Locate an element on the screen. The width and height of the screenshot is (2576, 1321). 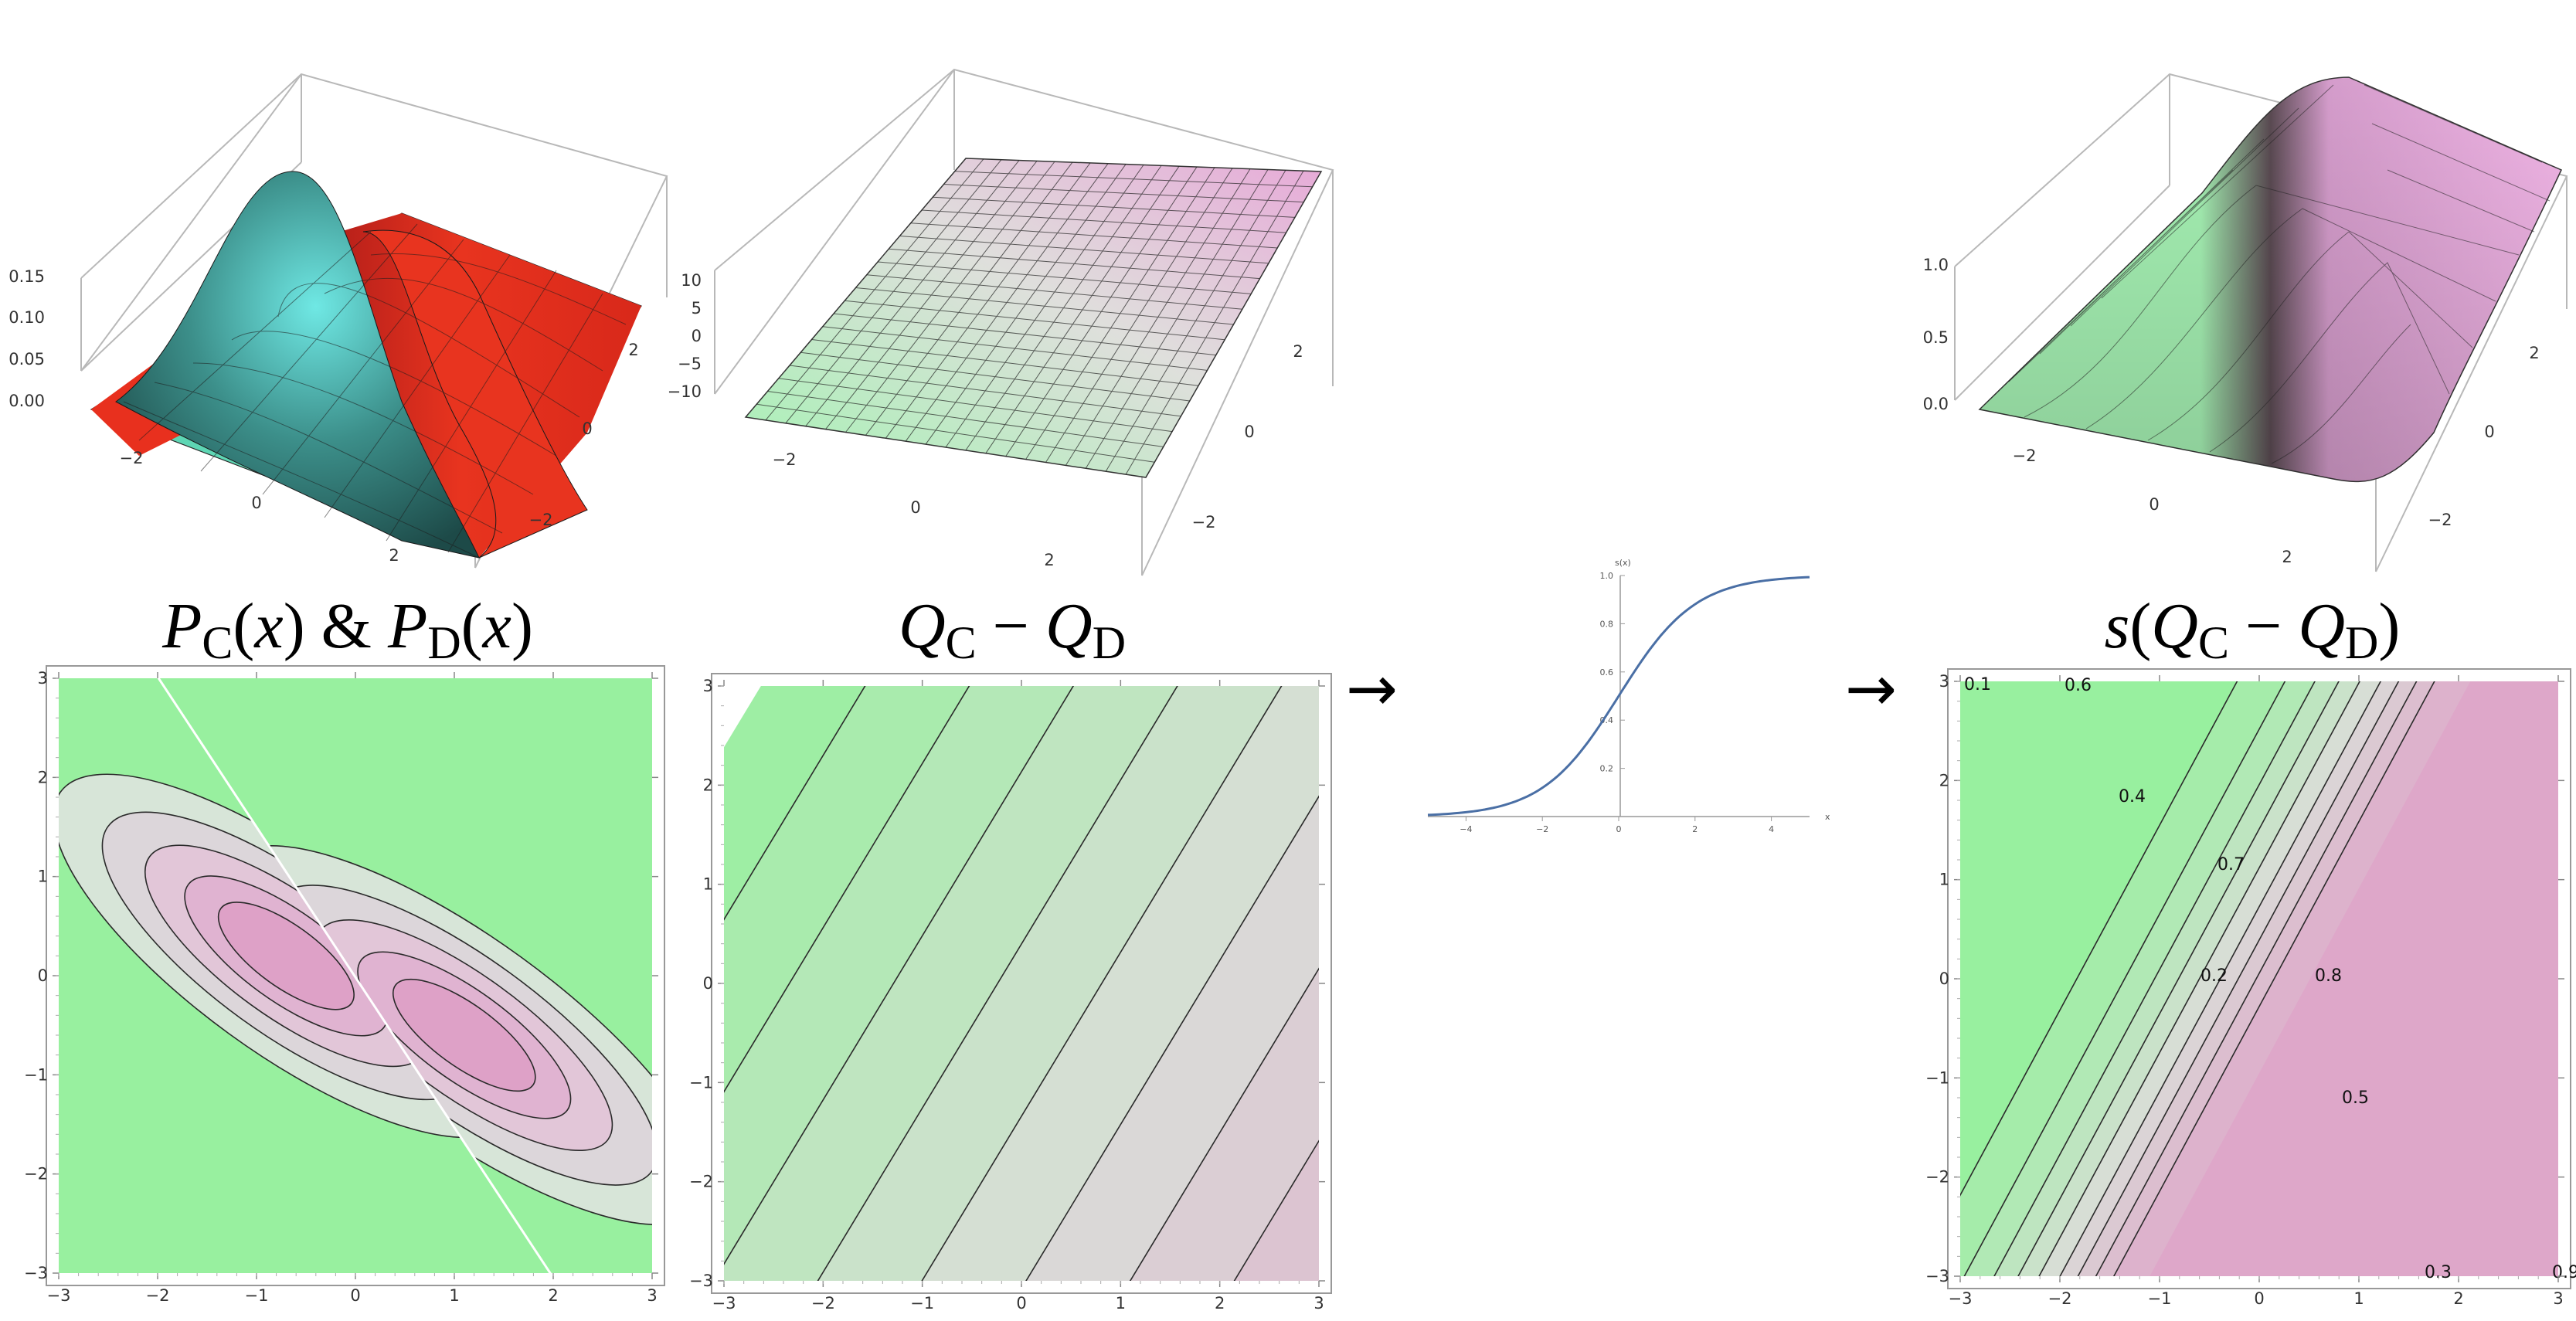
z-tick: −5 is located at coordinates (690, 364).